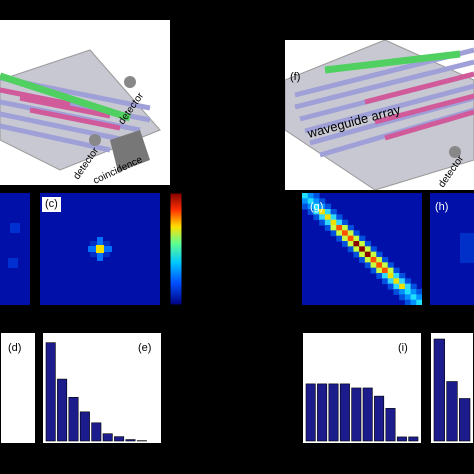 This screenshot has height=474, width=474. I want to click on tick-c-x-10: 10, so click(151, 314).